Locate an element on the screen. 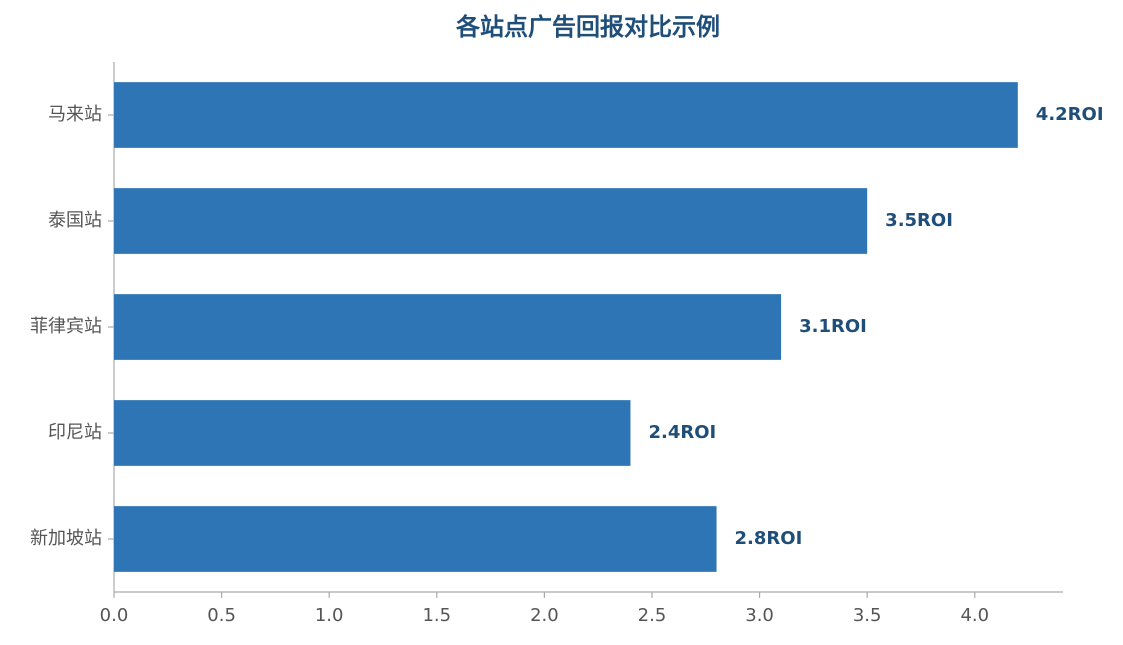  value-label: 2.4ROI is located at coordinates (682, 432).